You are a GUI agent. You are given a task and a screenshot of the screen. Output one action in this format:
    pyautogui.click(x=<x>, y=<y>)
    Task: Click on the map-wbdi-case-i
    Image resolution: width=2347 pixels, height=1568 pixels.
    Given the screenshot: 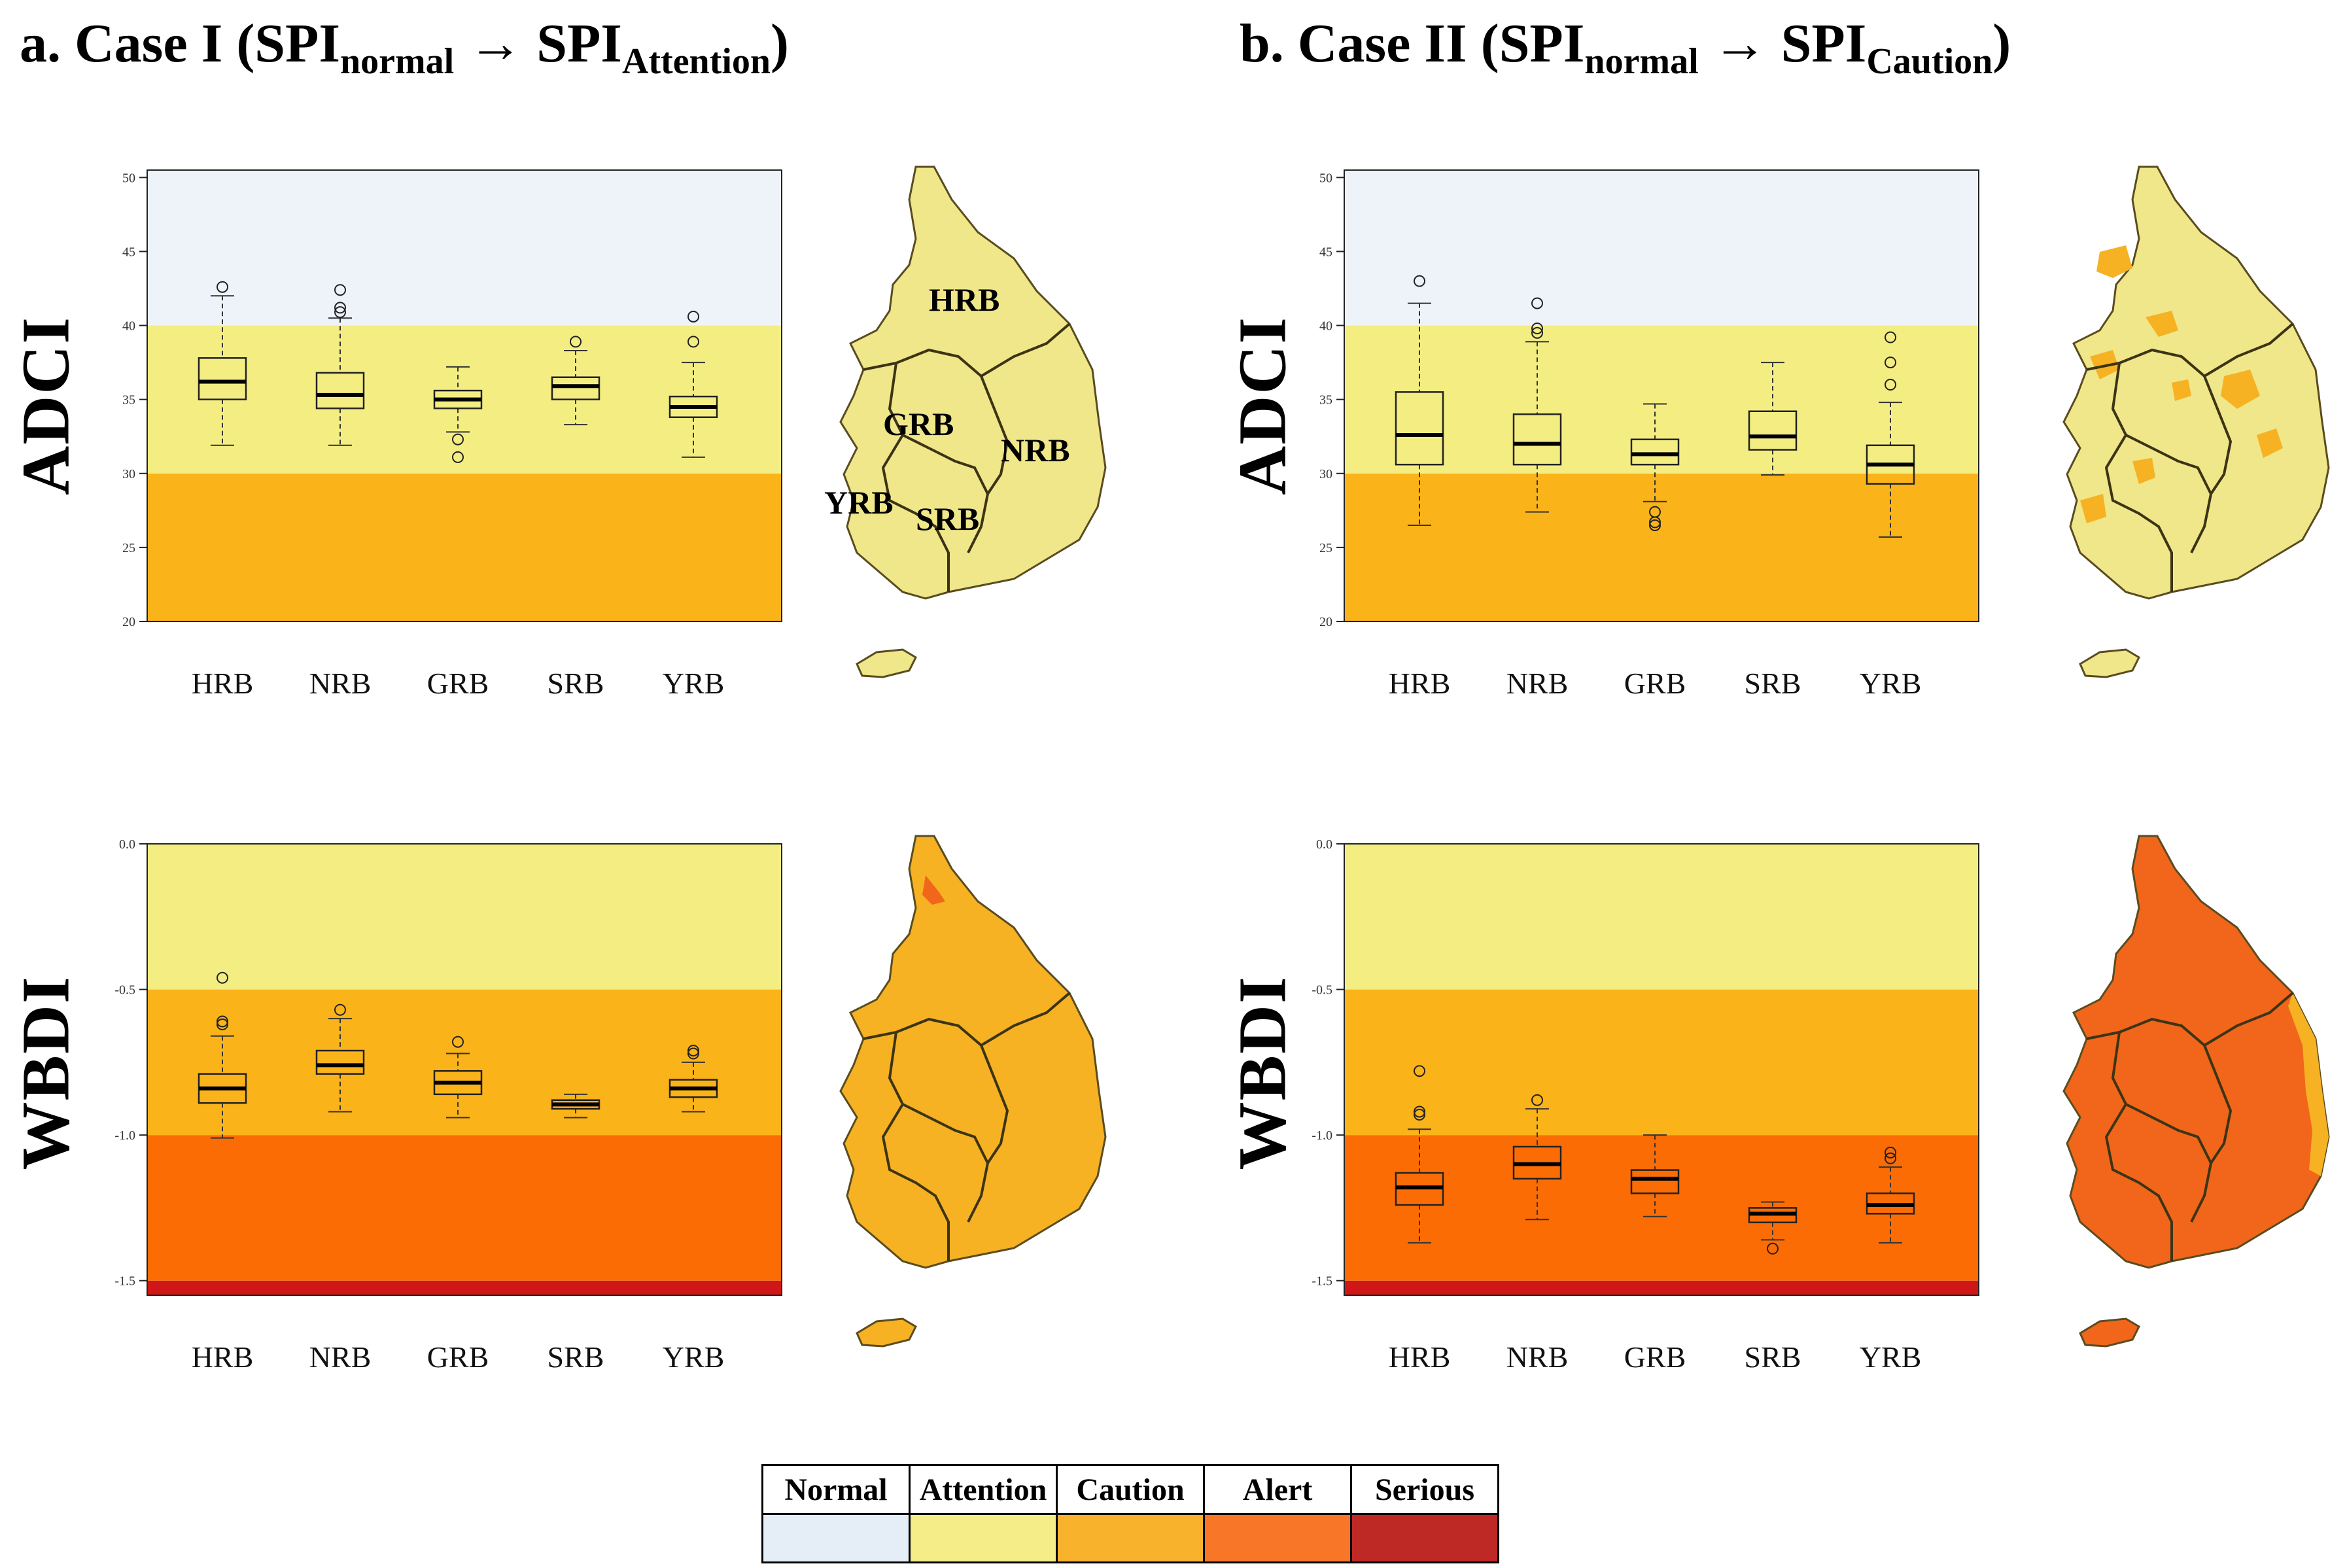 What is the action you would take?
    pyautogui.click(x=973, y=1091)
    